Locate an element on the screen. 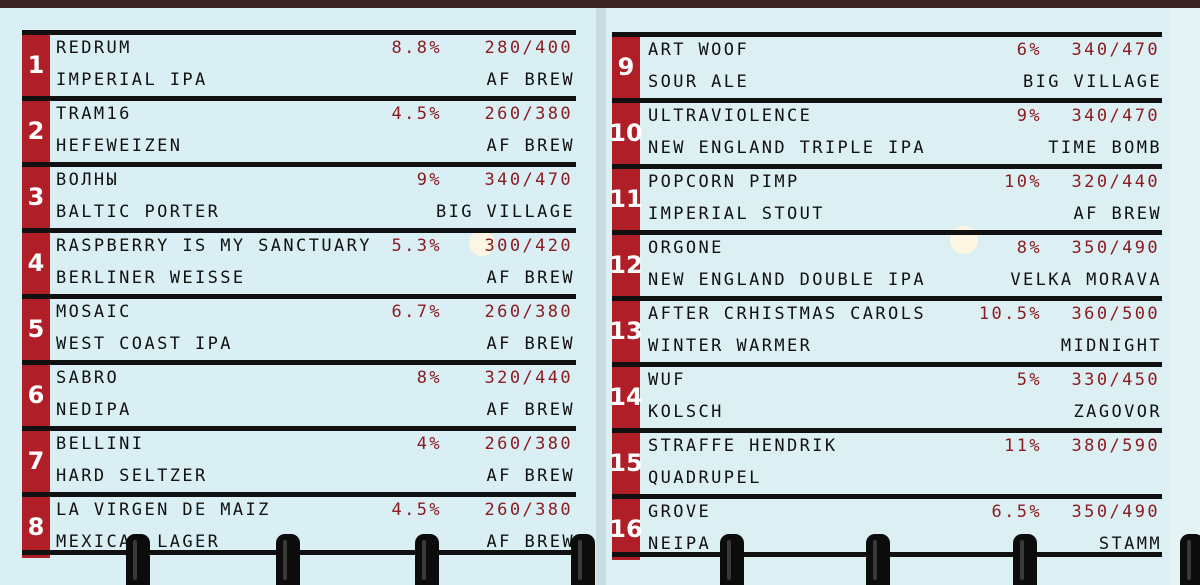  tap-number: 15 is located at coordinates (625, 463).